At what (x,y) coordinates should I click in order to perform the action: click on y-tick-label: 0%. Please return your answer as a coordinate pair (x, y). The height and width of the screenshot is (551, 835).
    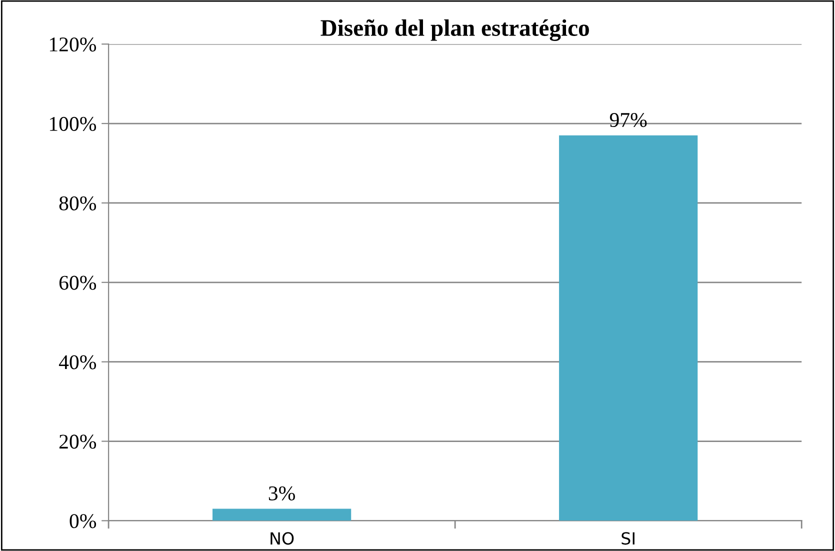
    Looking at the image, I should click on (83, 521).